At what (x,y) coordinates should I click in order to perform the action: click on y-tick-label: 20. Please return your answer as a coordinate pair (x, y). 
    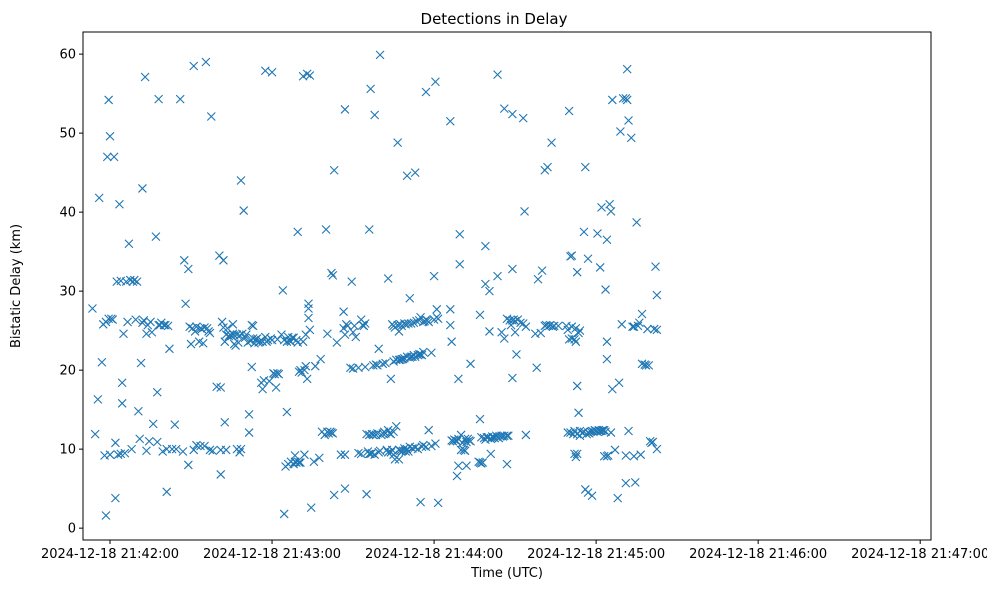
    Looking at the image, I should click on (67, 371).